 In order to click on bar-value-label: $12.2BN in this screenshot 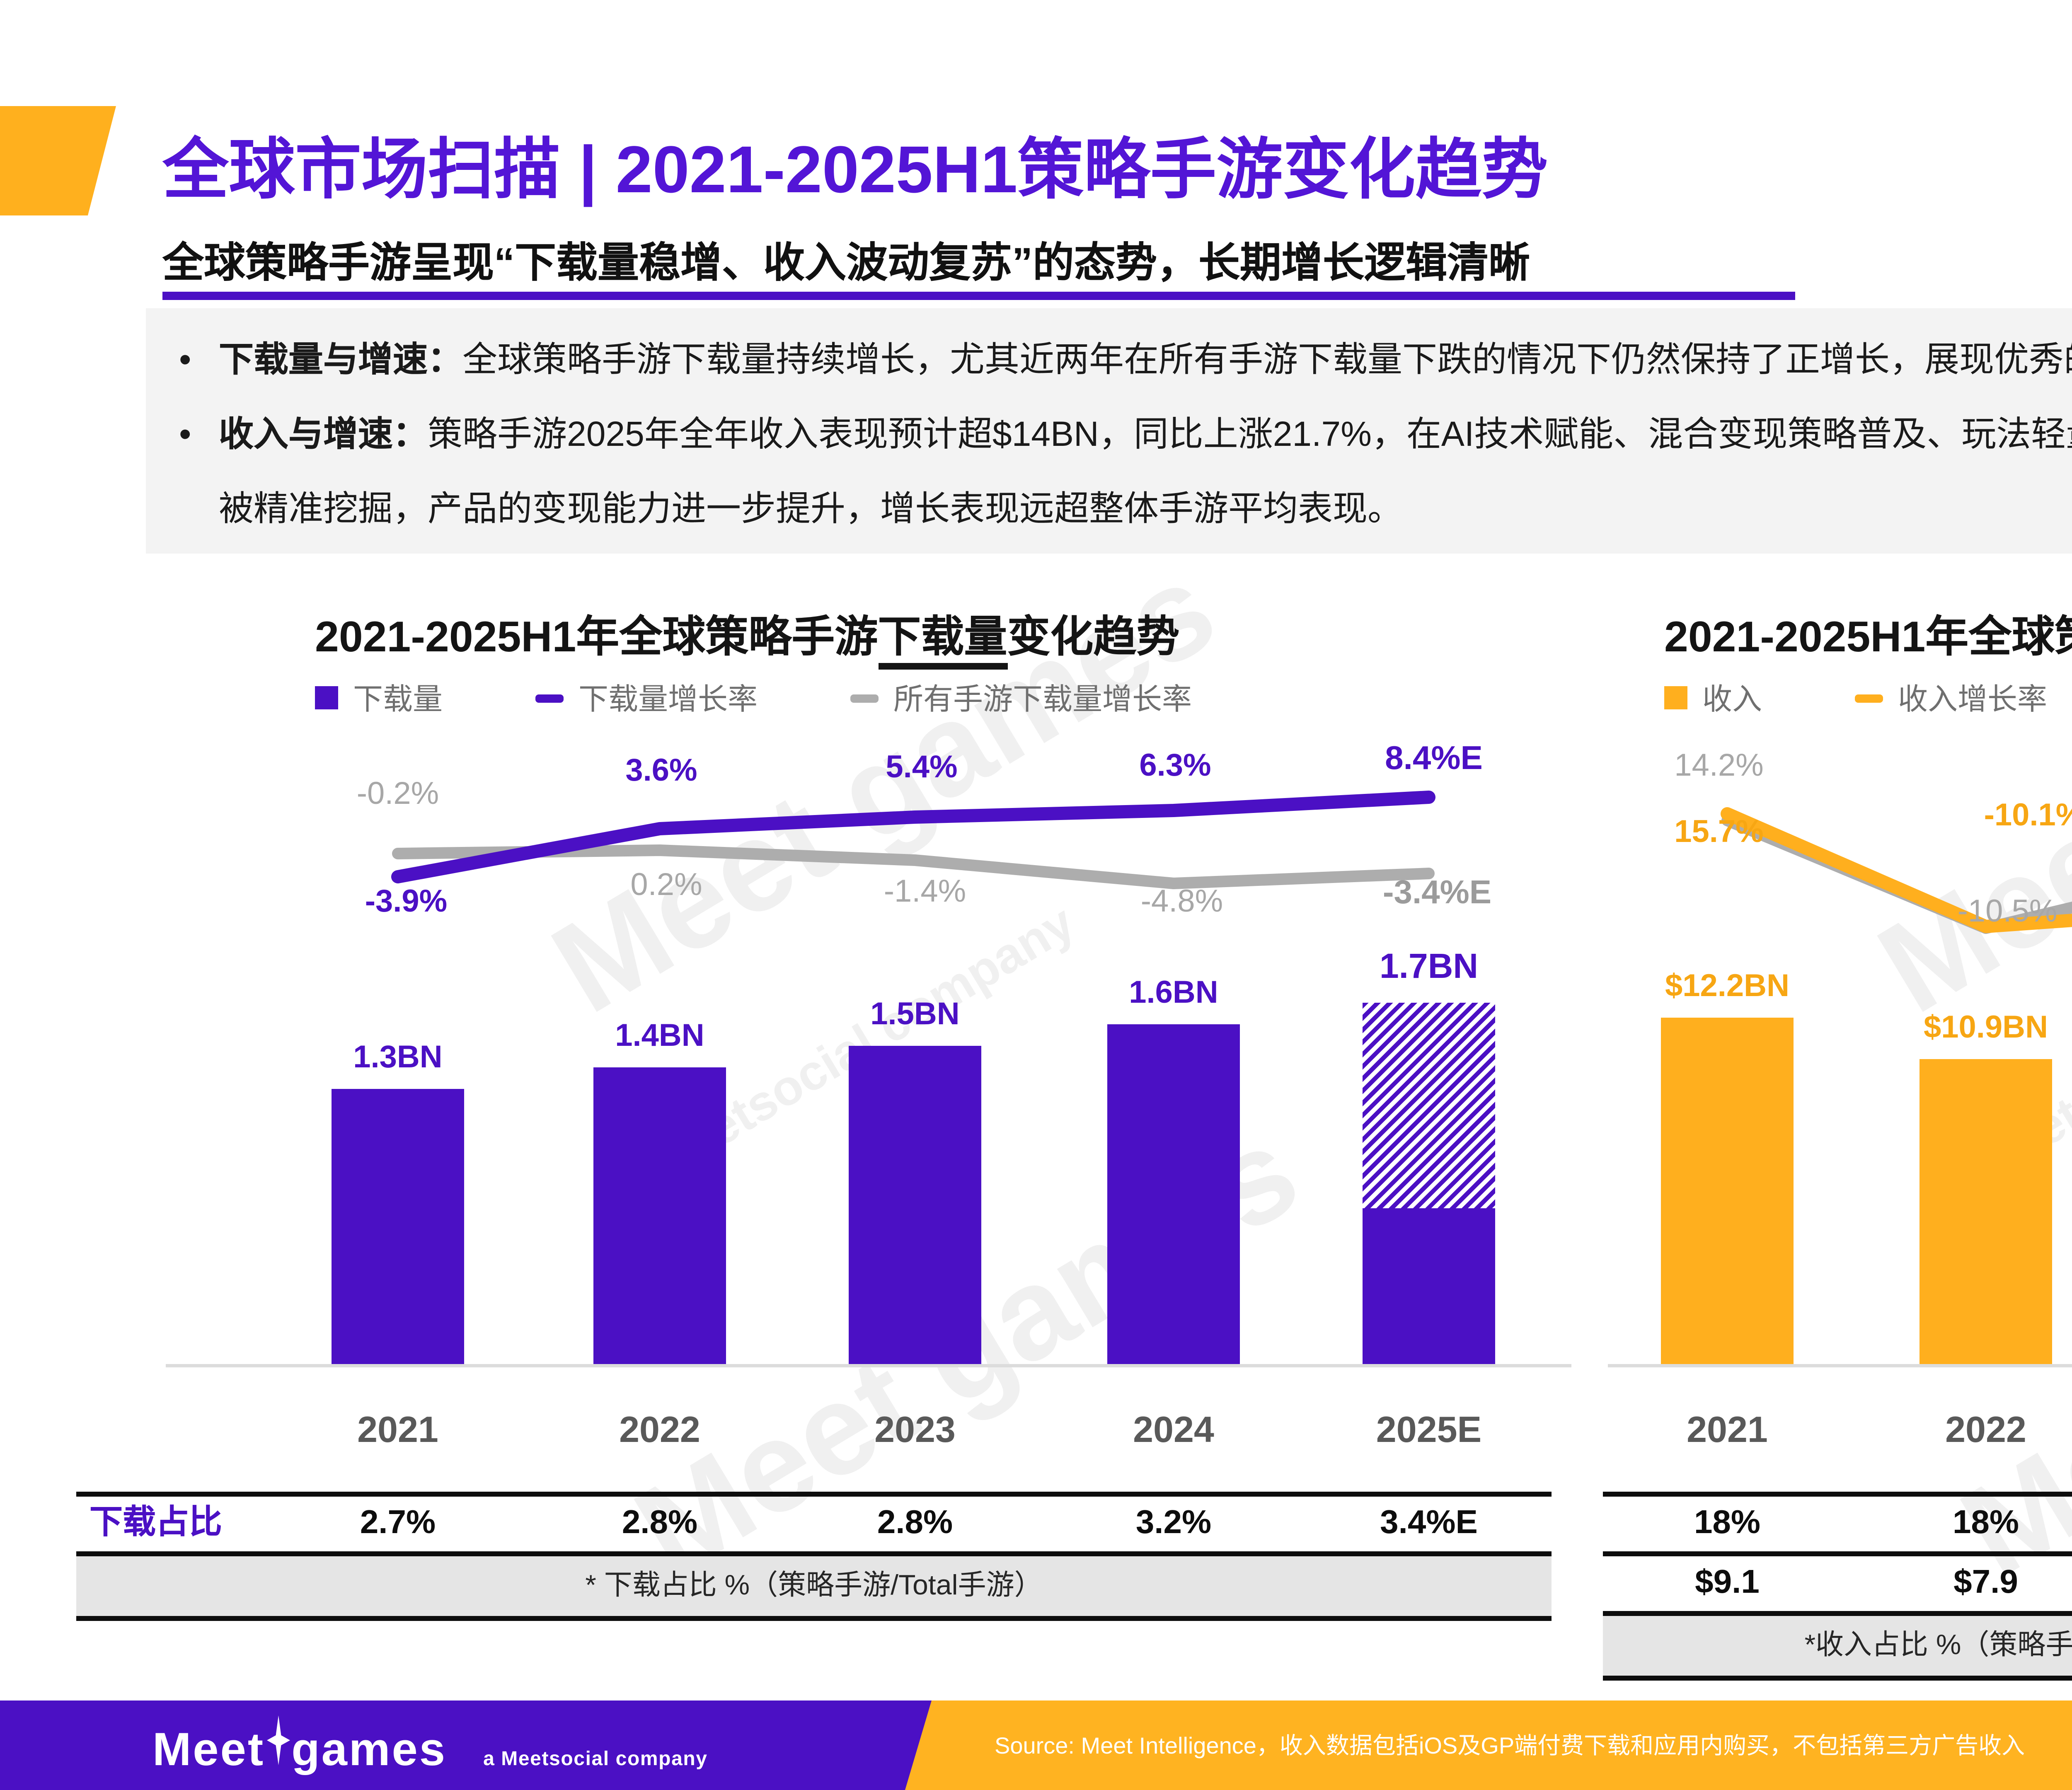, I will do `click(1727, 987)`.